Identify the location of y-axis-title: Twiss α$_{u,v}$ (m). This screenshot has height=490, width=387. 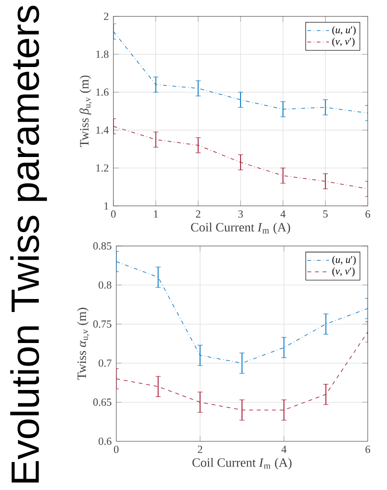
(83, 344).